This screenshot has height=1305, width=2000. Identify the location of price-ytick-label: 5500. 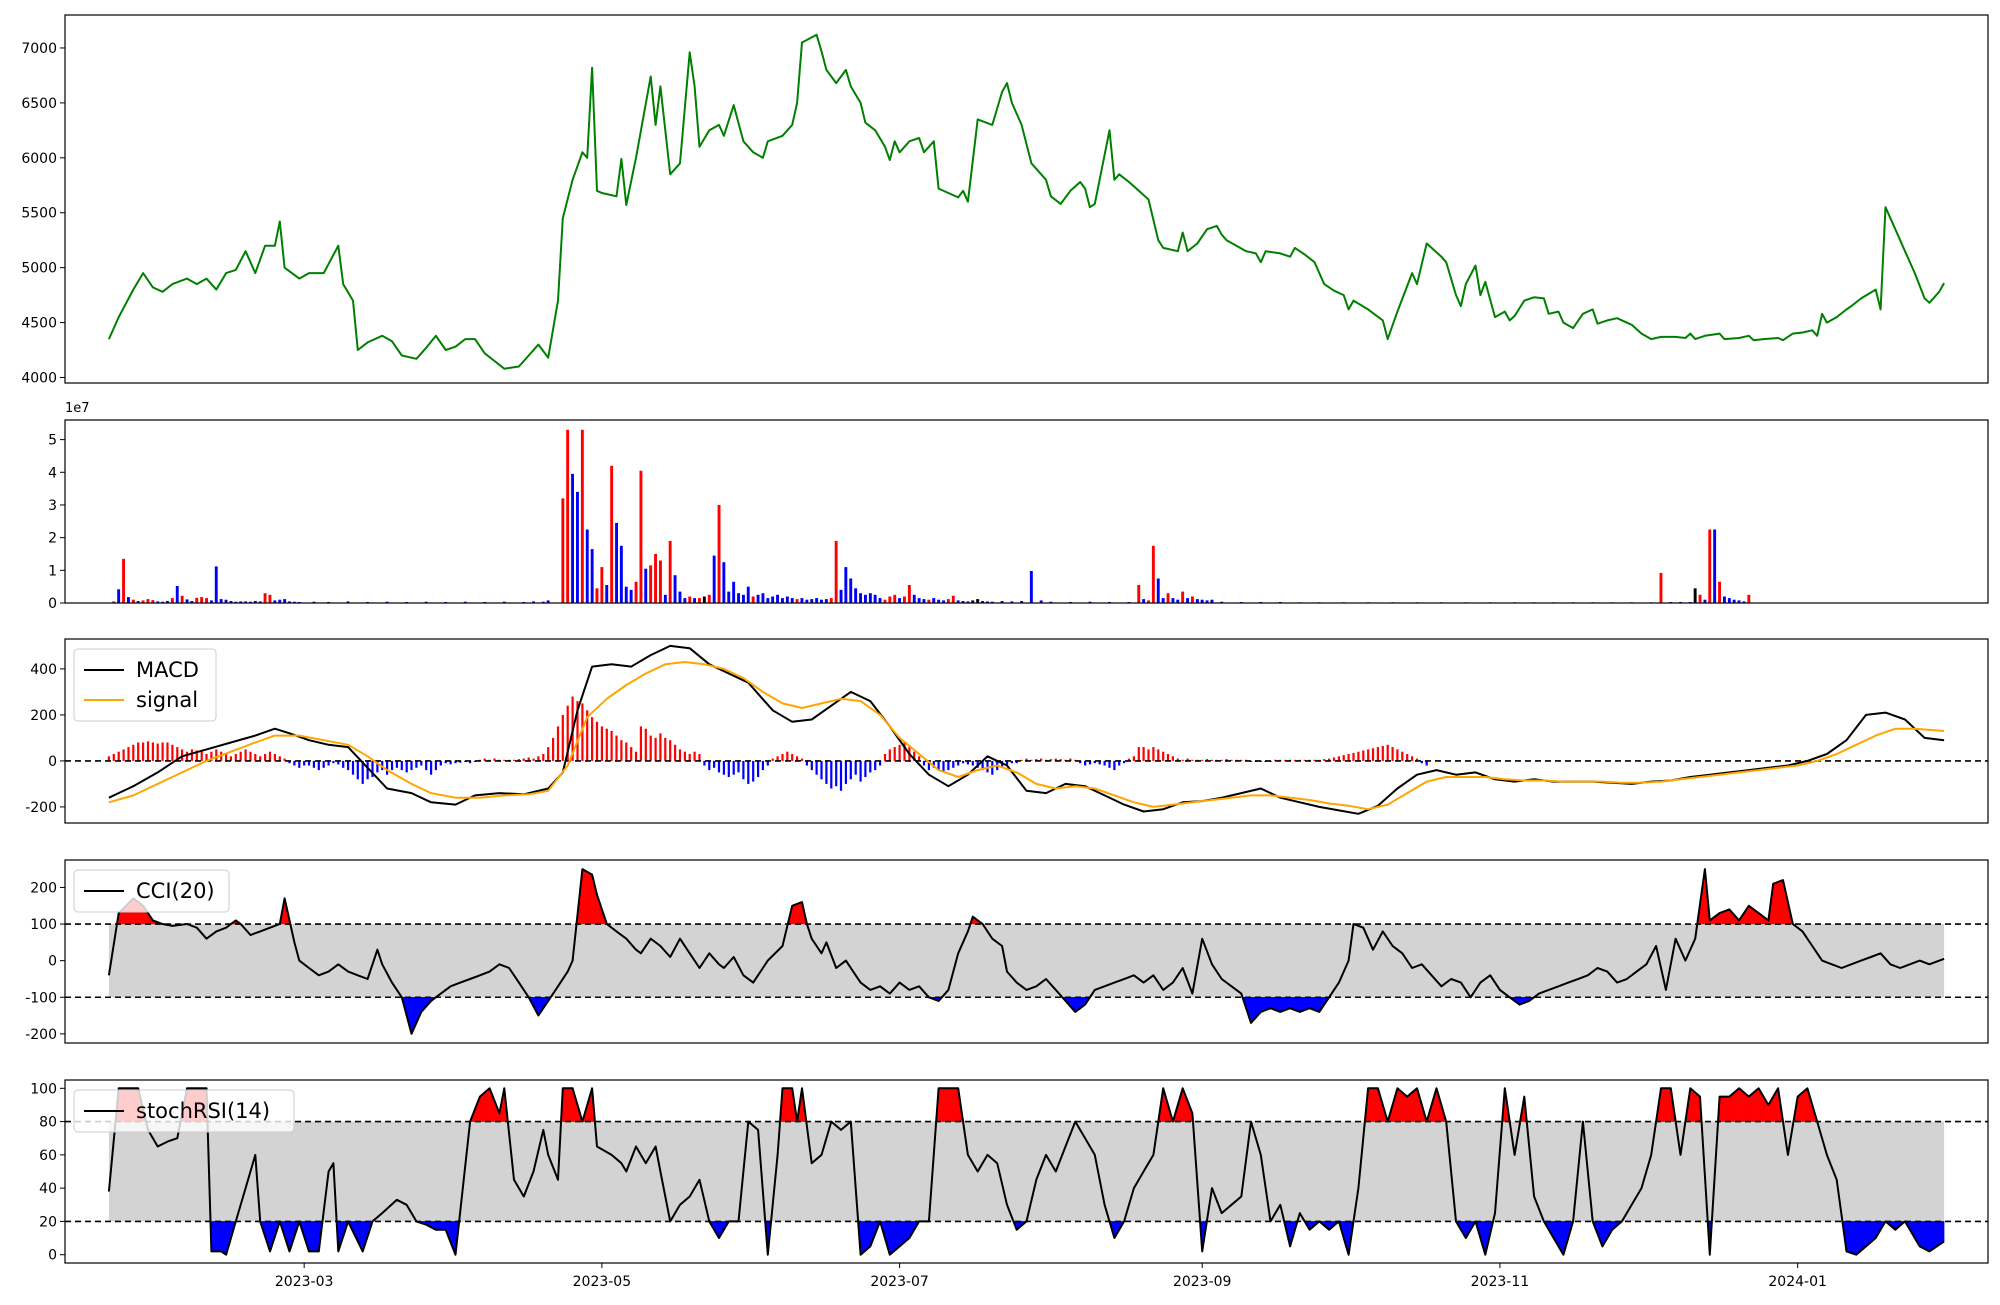
(39, 214).